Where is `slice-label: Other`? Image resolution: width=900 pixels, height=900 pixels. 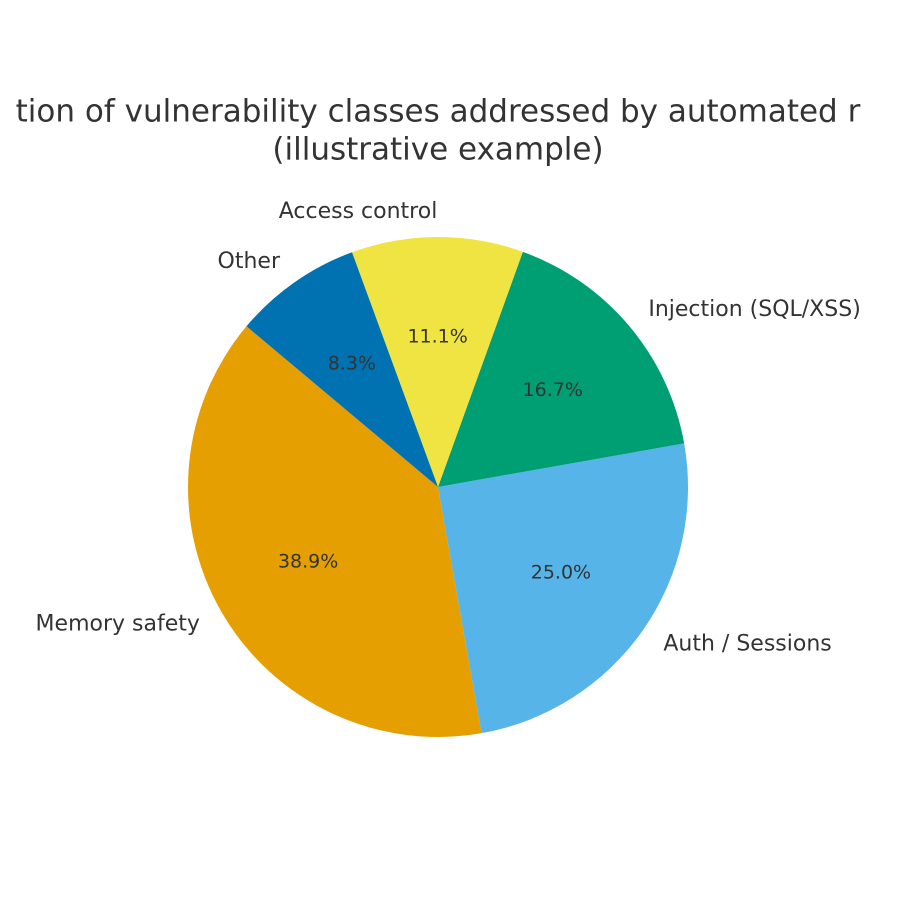
slice-label: Other is located at coordinates (249, 261).